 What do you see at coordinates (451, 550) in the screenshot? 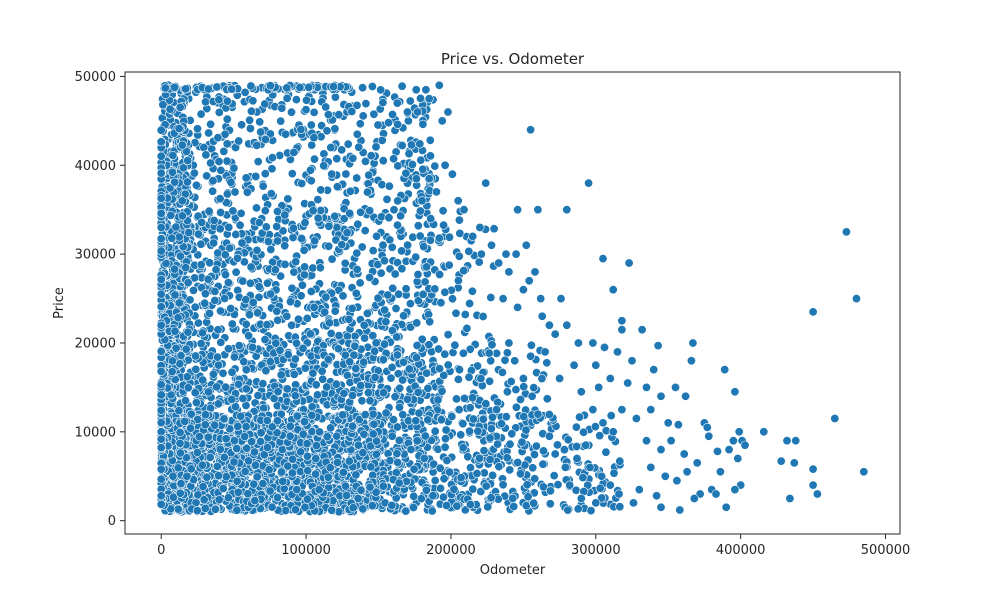
I see `x-tick-label: 200000` at bounding box center [451, 550].